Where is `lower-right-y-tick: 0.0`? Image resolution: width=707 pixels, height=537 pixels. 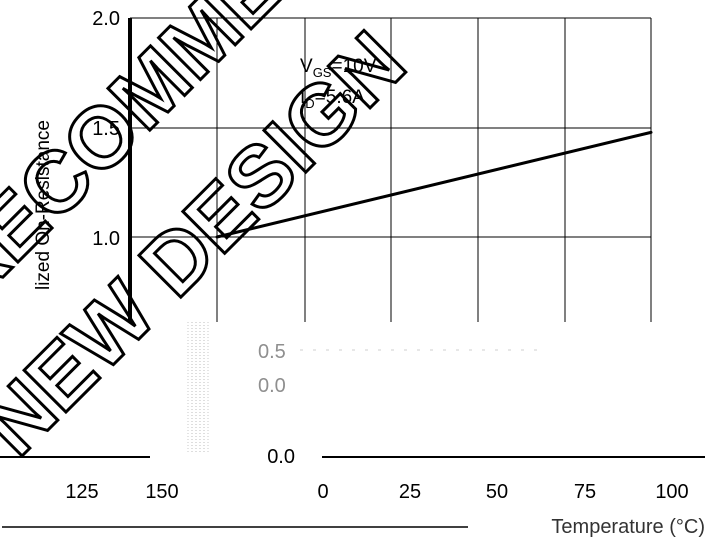 lower-right-y-tick: 0.0 is located at coordinates (281, 457).